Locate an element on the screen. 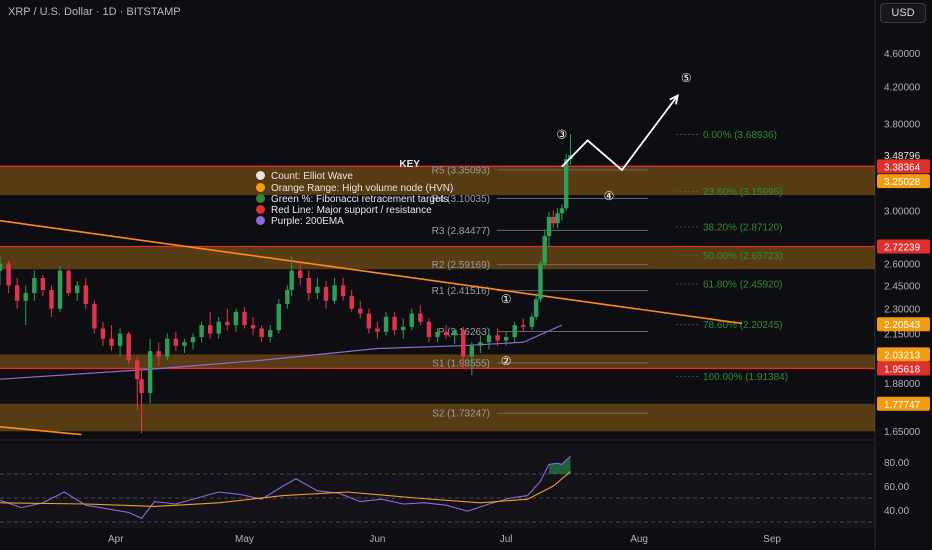 Image resolution: width=932 pixels, height=550 pixels. time-axis-label: Jul is located at coordinates (506, 539).